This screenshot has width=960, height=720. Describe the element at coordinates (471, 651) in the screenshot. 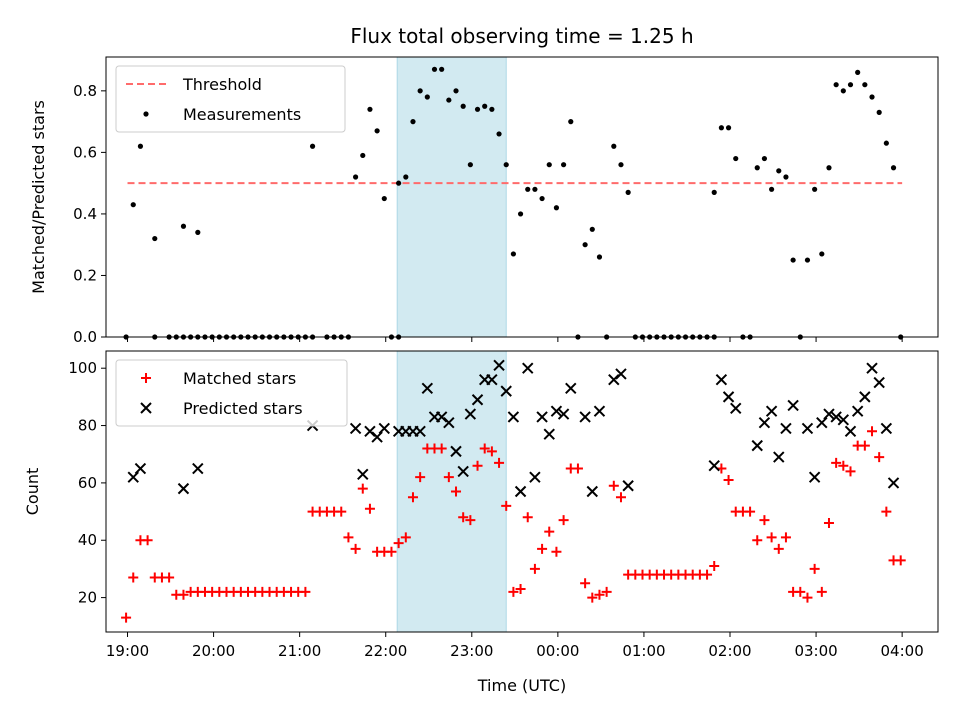

I see `x-tick-label: 23:00` at that location.